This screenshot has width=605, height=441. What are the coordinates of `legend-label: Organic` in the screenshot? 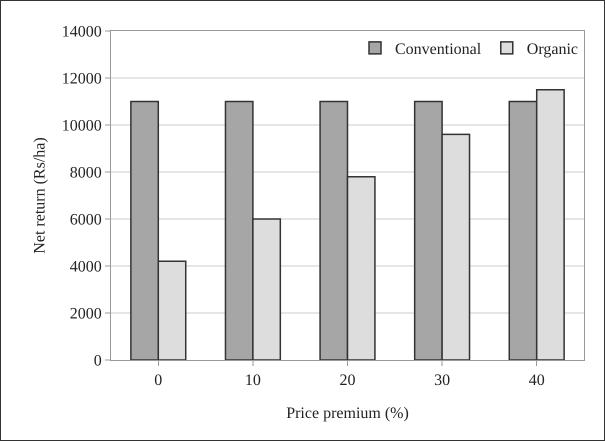 It's located at (552, 49).